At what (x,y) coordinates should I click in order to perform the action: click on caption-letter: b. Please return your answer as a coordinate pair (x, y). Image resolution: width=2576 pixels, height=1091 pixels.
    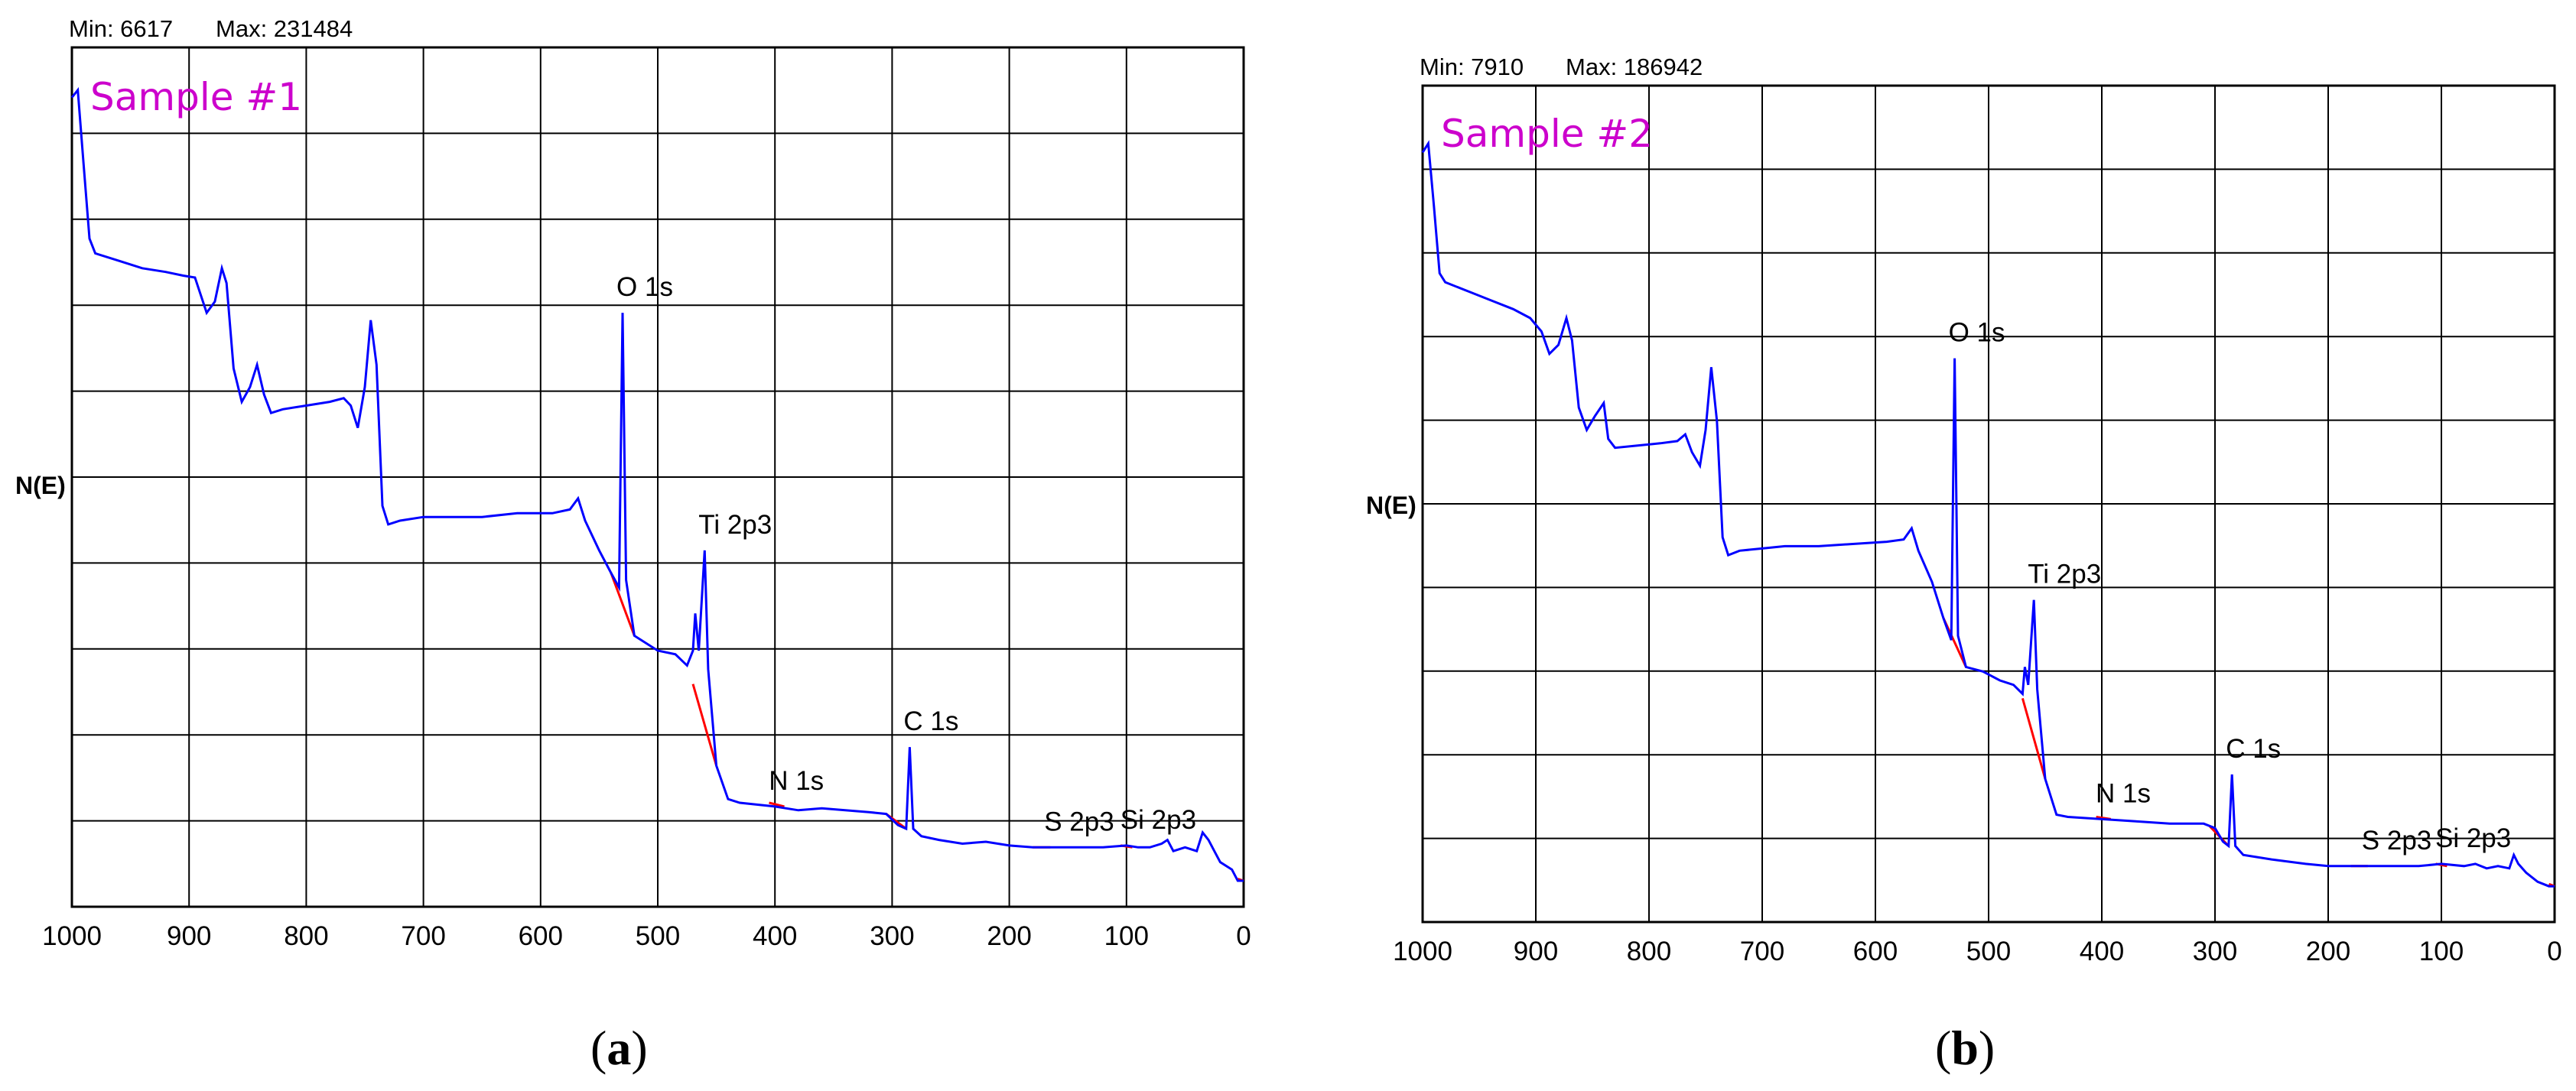
    Looking at the image, I should click on (1965, 1048).